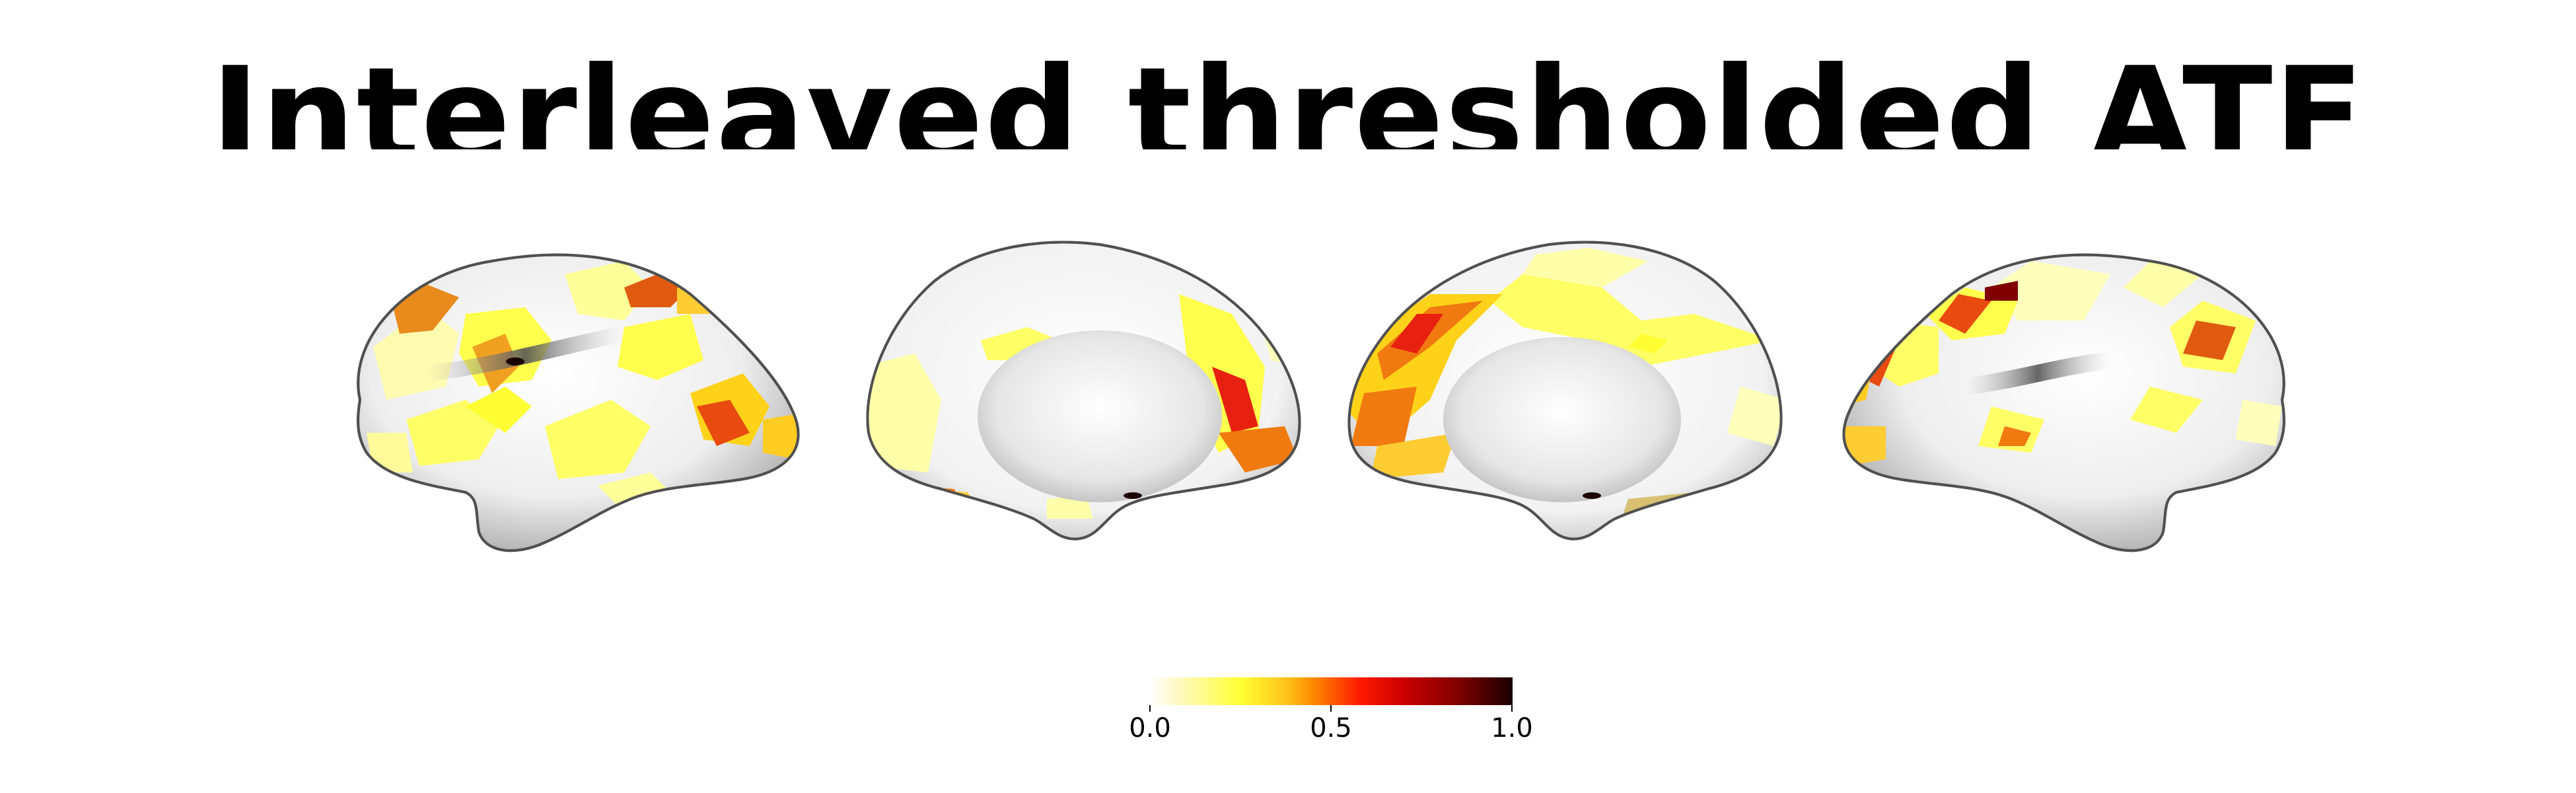 Image resolution: width=2576 pixels, height=793 pixels. What do you see at coordinates (1512, 728) in the screenshot?
I see `colorbar-label-max: 1.0` at bounding box center [1512, 728].